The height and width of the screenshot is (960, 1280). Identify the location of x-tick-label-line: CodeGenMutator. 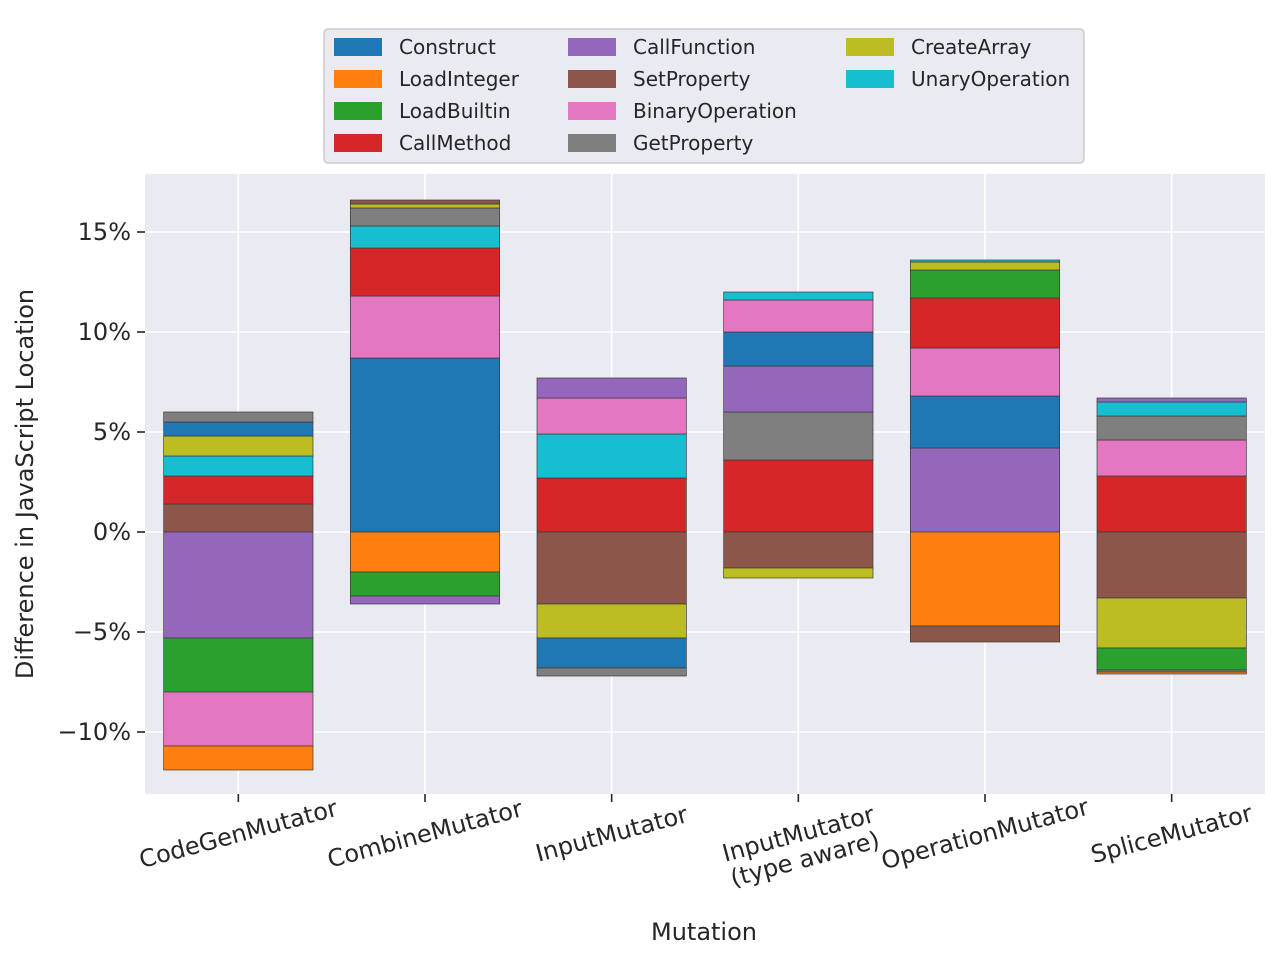
(238, 834).